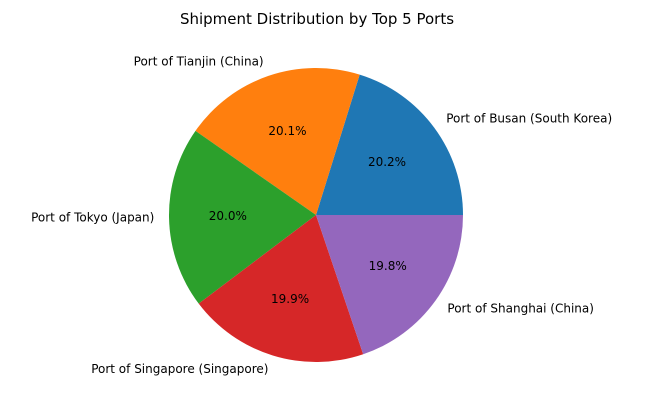 The image size is (648, 411). What do you see at coordinates (287, 131) in the screenshot?
I see `slice-percent-label: 20.1%` at bounding box center [287, 131].